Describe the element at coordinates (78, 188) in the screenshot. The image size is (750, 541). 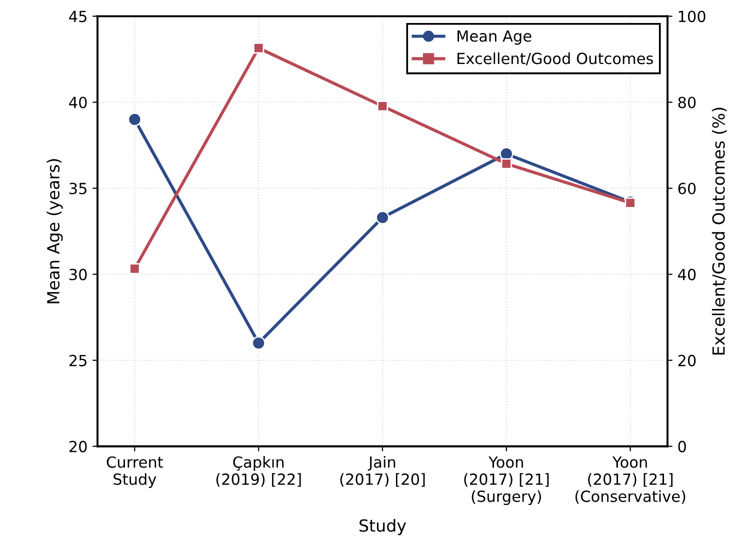
I see `y-tick-label: 35` at that location.